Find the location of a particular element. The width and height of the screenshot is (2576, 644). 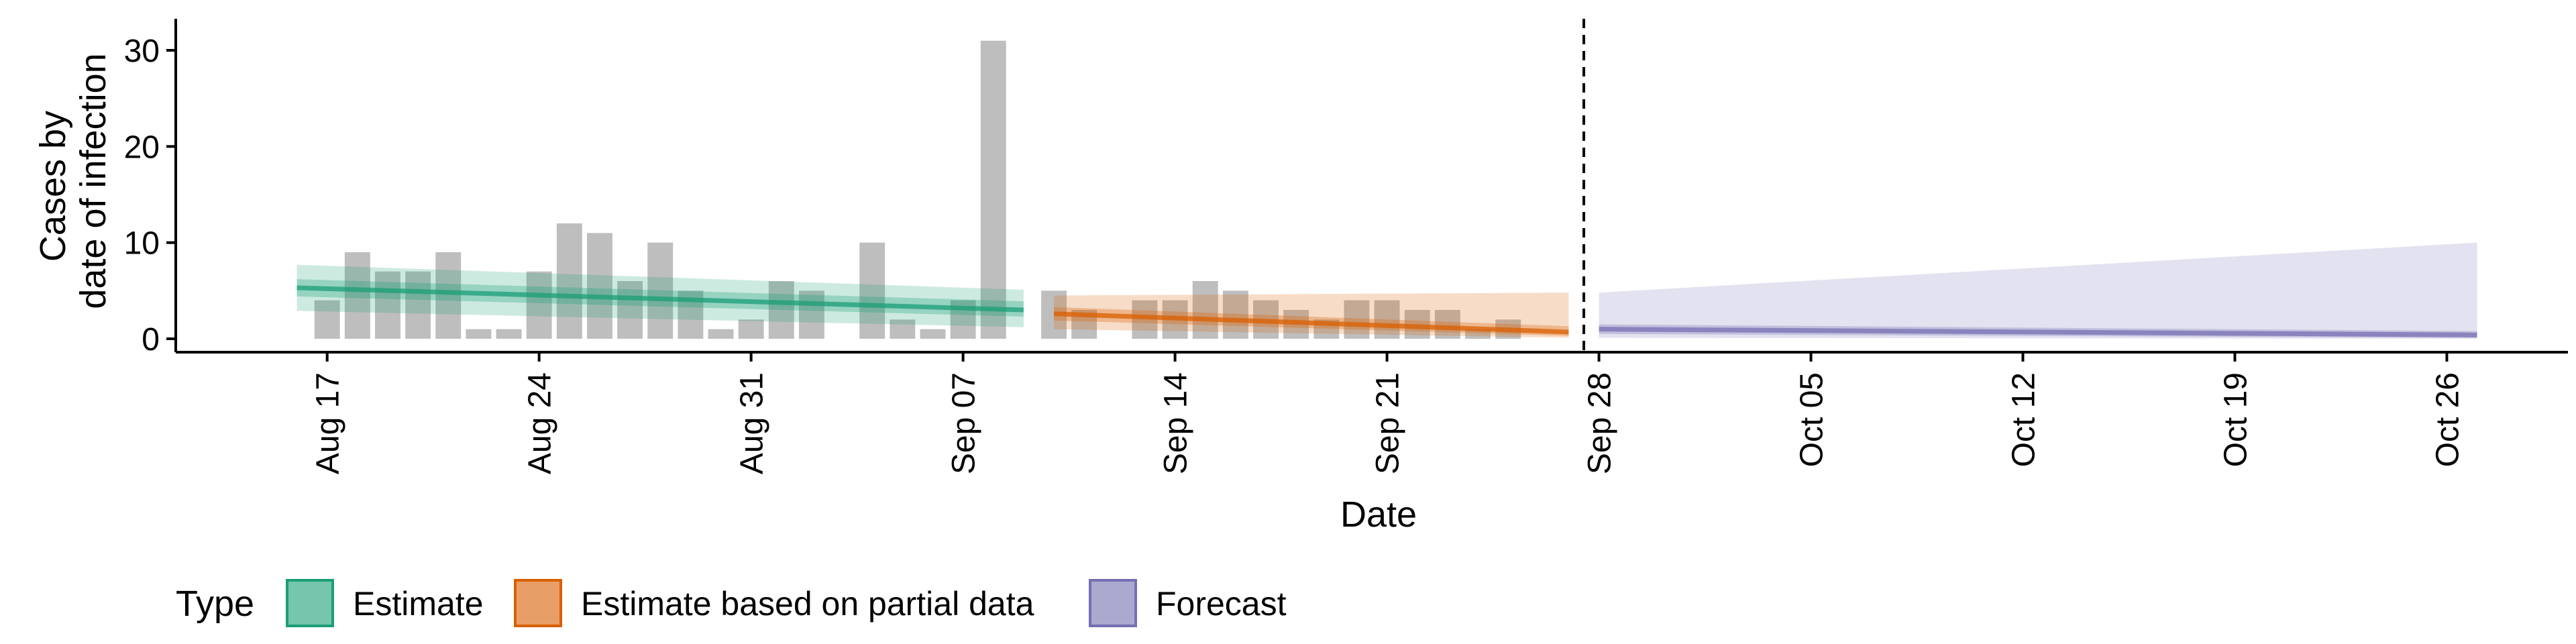

x-tick-label-2020-09-14: Sep 14 is located at coordinates (1176, 423).